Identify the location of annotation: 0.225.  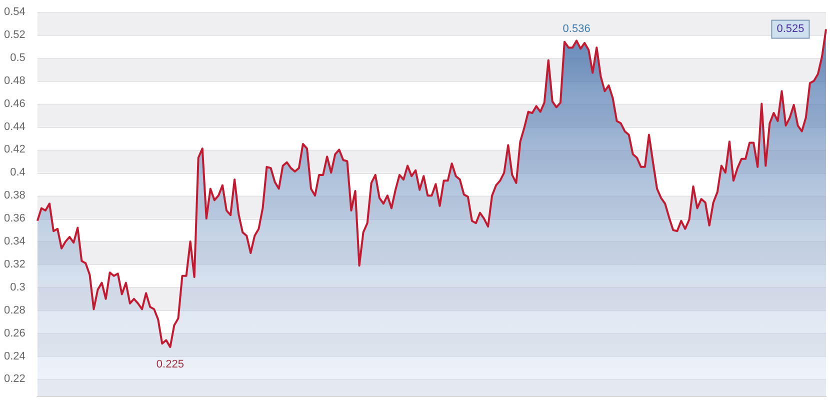
(170, 364).